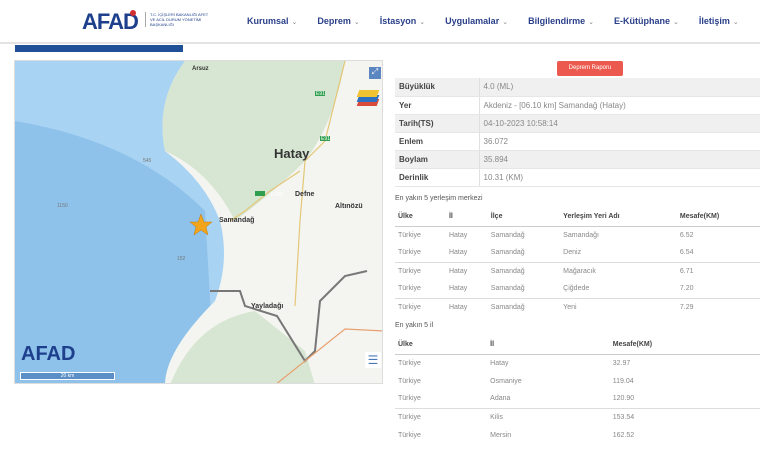 The image size is (760, 450). Describe the element at coordinates (253, 141) in the screenshot. I see `forest` at that location.